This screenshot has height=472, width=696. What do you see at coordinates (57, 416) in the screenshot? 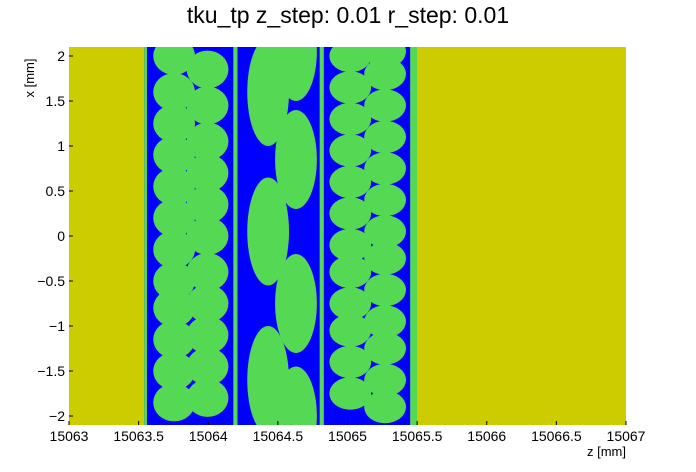
I see `y-tick-label: −2` at bounding box center [57, 416].